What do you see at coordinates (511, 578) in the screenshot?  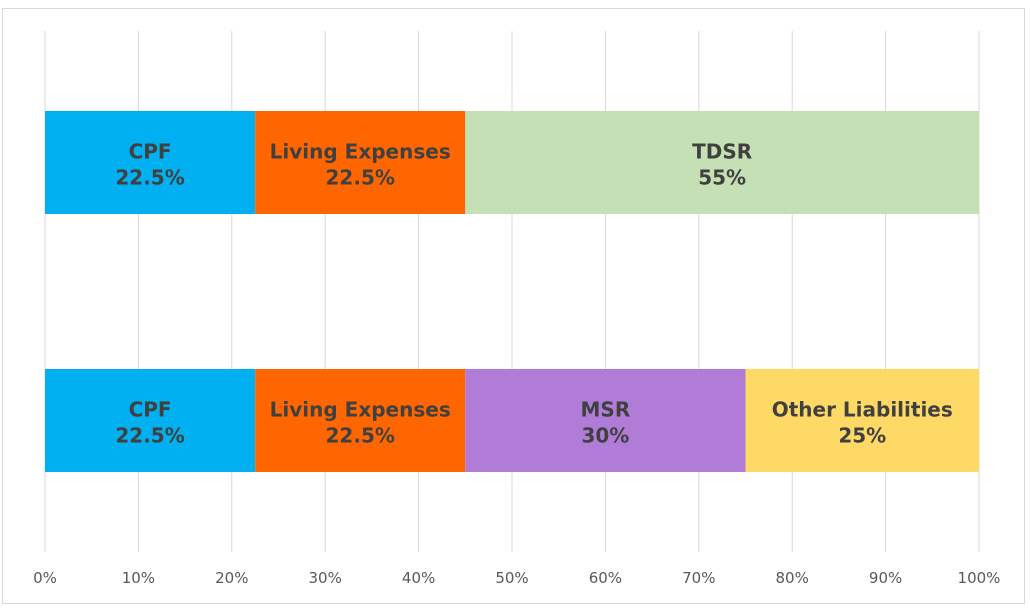 I see `x-tick-label: 50%` at bounding box center [511, 578].